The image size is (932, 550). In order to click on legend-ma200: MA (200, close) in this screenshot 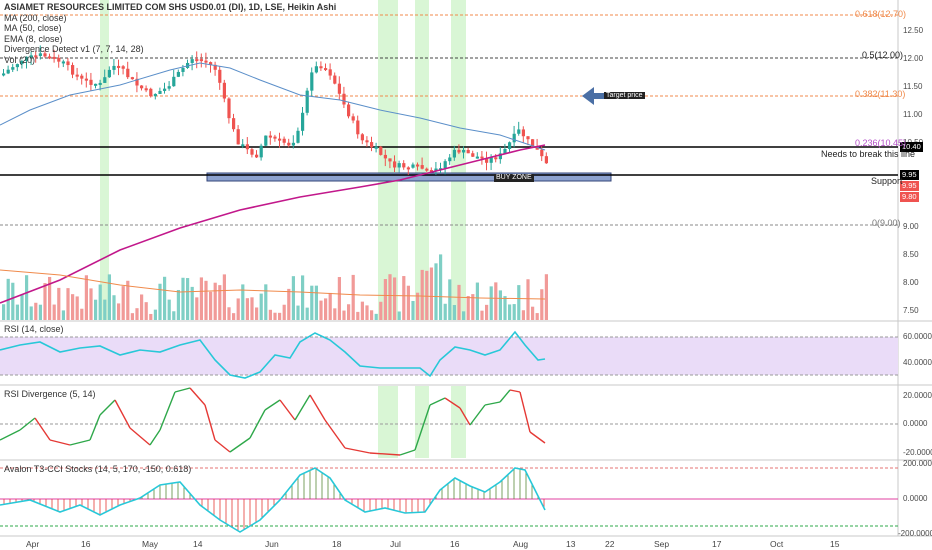, I will do `click(35, 17)`.